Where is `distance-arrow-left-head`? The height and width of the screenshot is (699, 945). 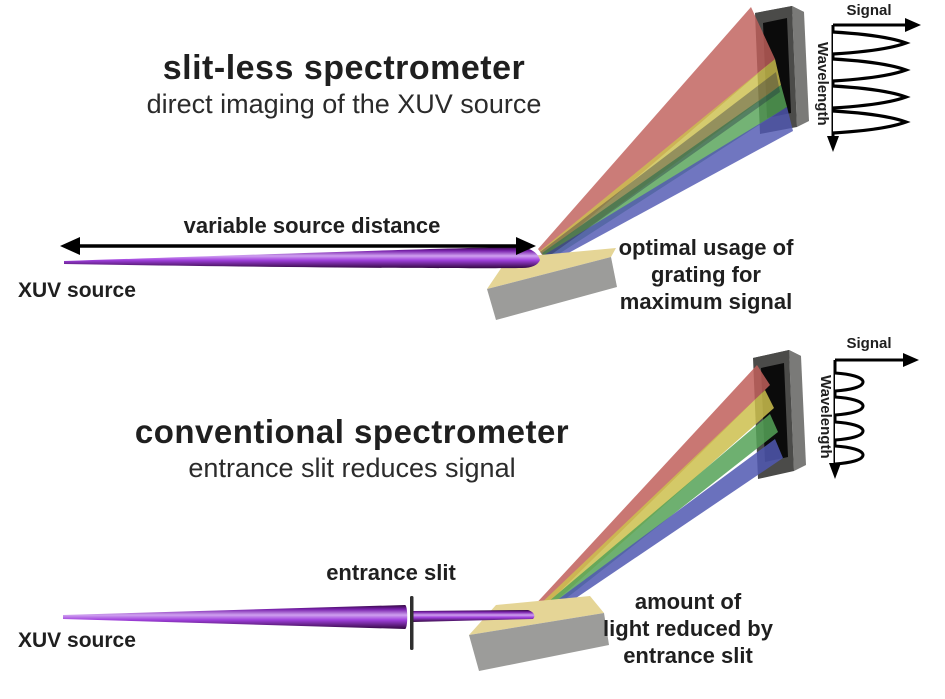
distance-arrow-left-head is located at coordinates (70, 246).